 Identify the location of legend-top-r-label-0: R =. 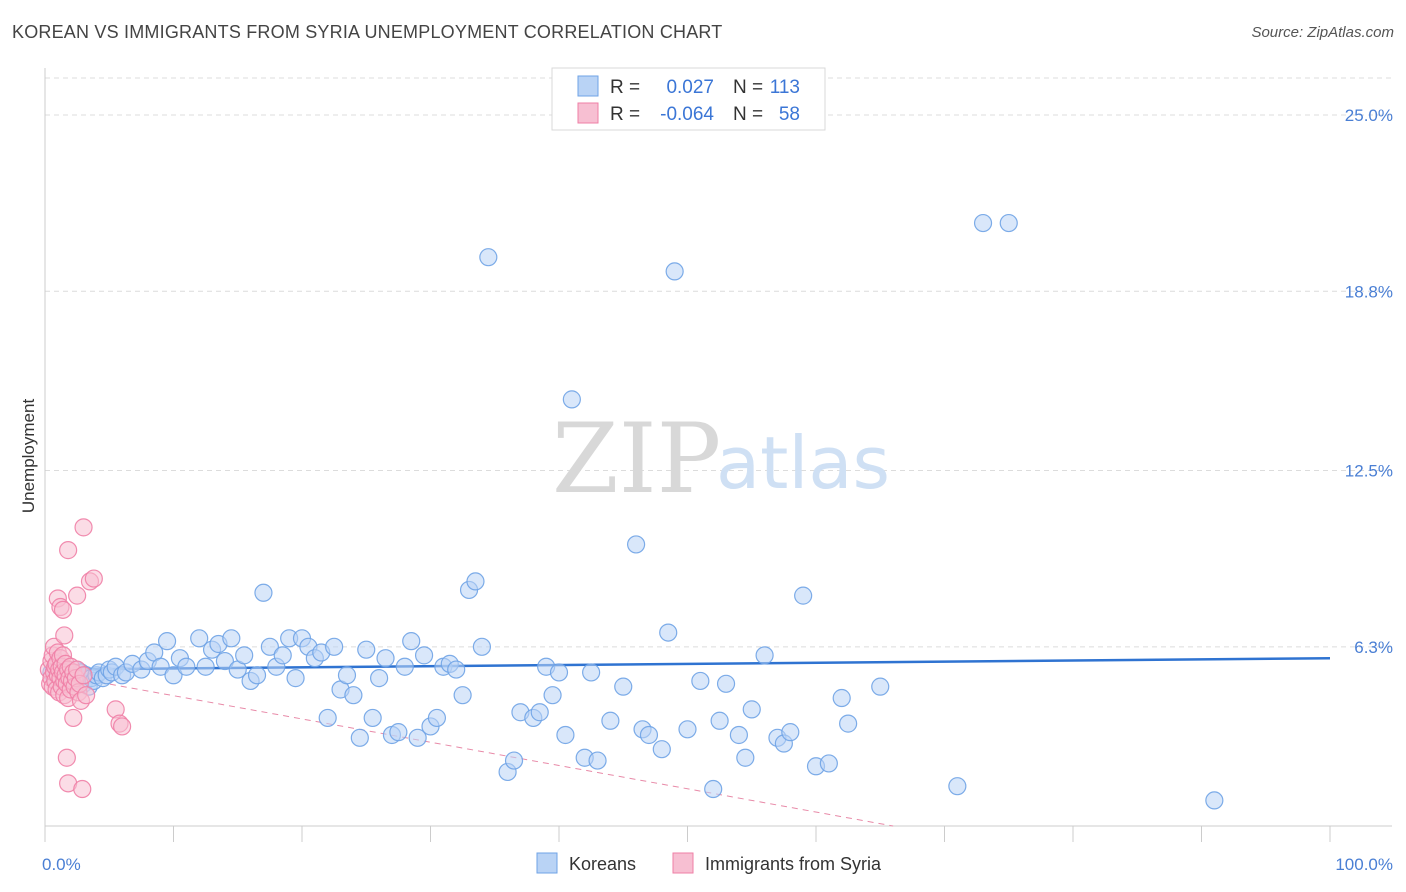
(625, 87).